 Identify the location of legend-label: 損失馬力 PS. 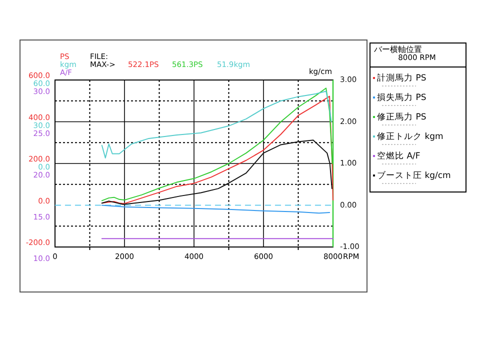
(401, 97).